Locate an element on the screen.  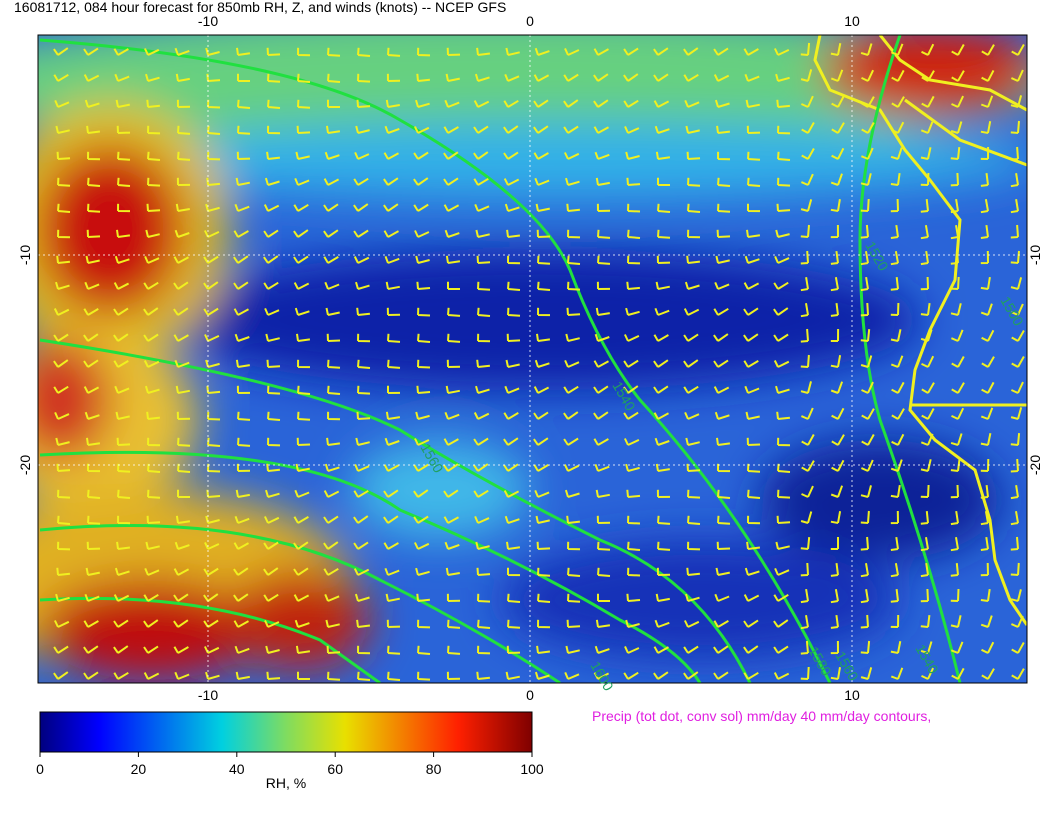
colorbar-tick-label: 40 is located at coordinates (237, 769).